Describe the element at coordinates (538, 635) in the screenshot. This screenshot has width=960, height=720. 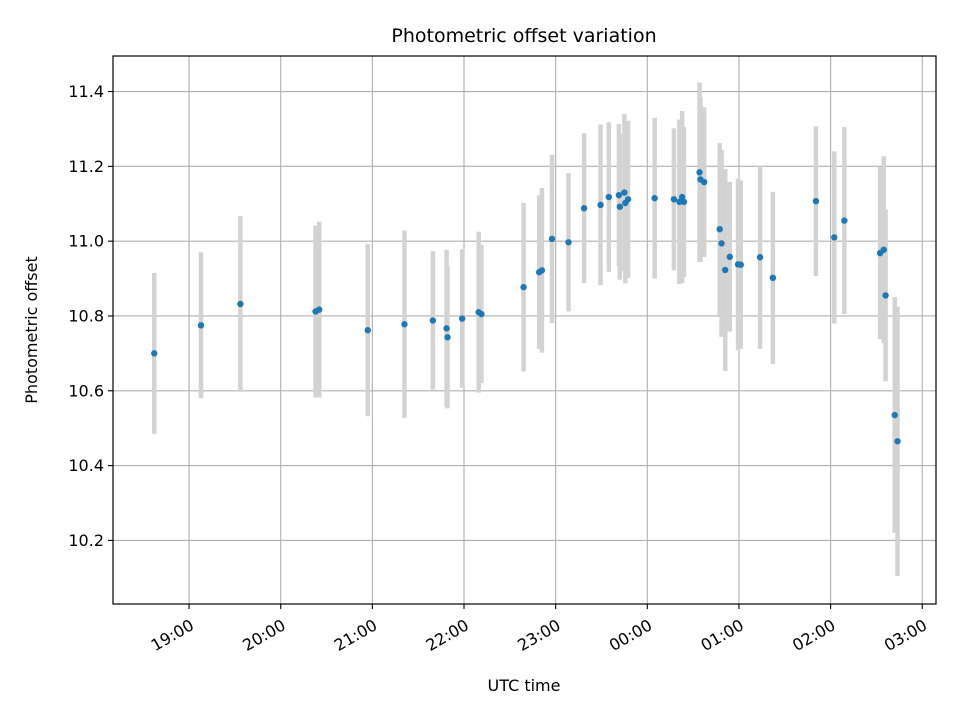
I see `x-tick-label: 23:00` at that location.